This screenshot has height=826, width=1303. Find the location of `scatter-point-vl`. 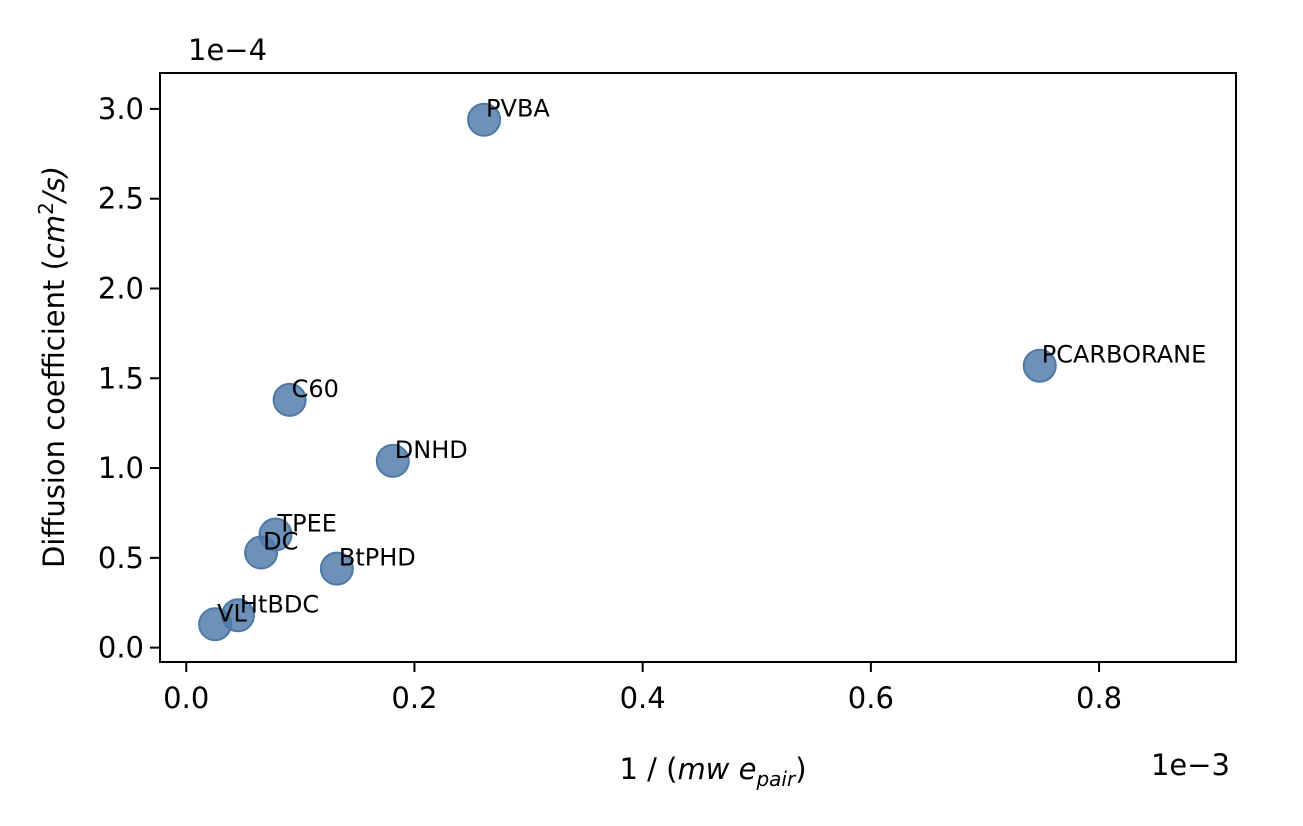

scatter-point-vl is located at coordinates (215, 624).